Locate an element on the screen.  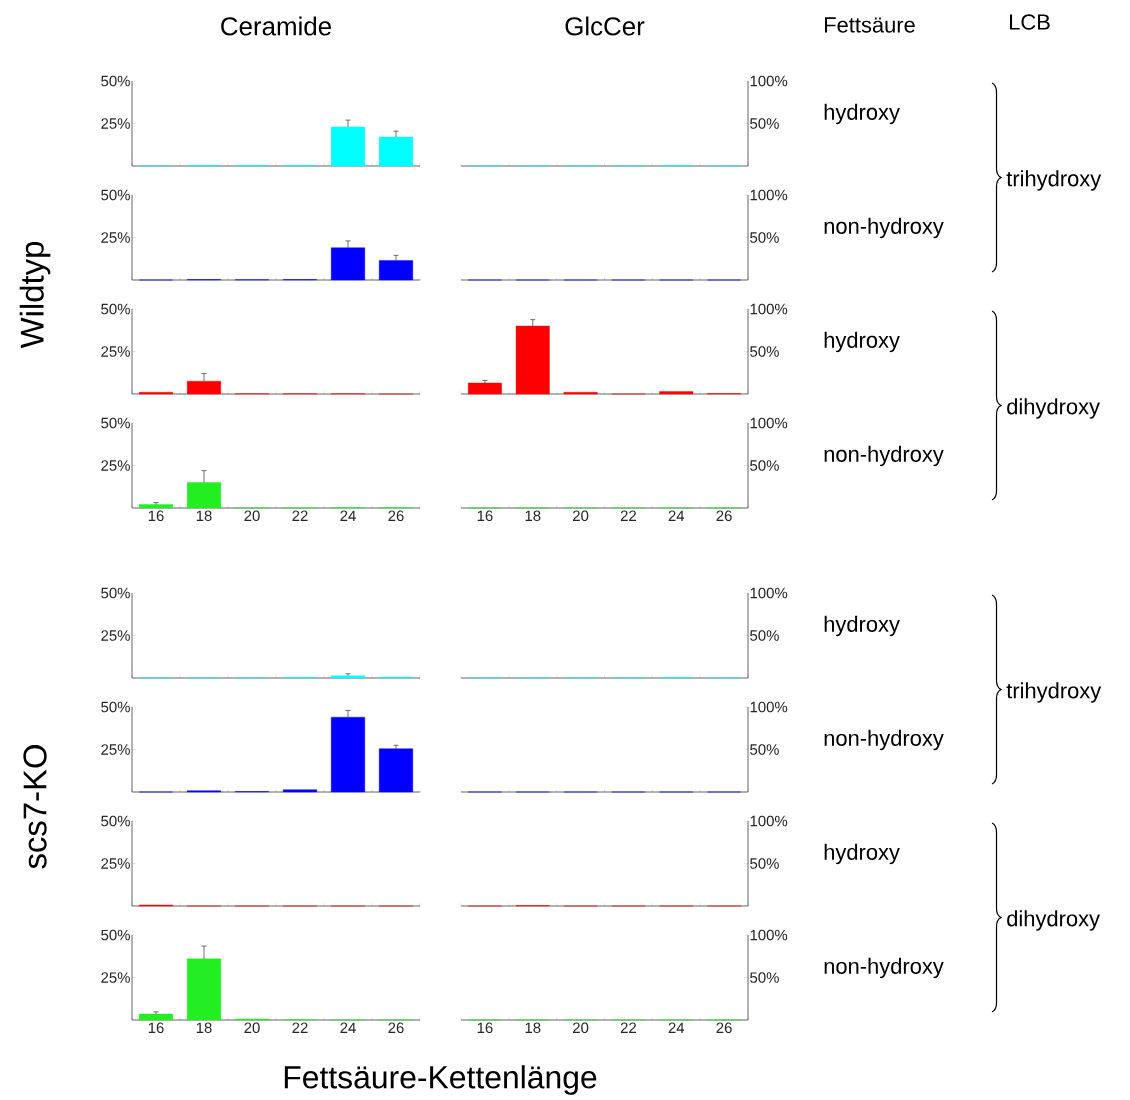
chart-title: GlcCer is located at coordinates (605, 26).